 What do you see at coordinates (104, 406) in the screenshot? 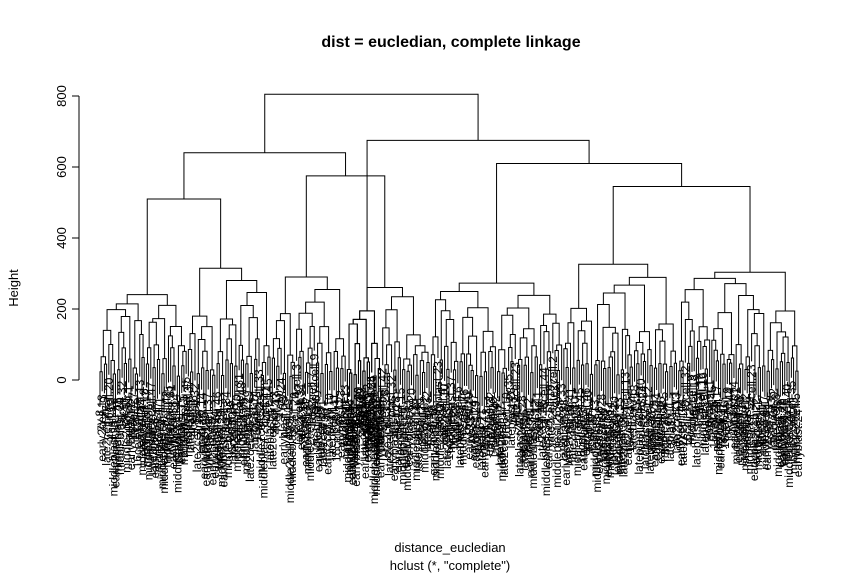
I see `leaf-label: zy.9` at bounding box center [104, 406].